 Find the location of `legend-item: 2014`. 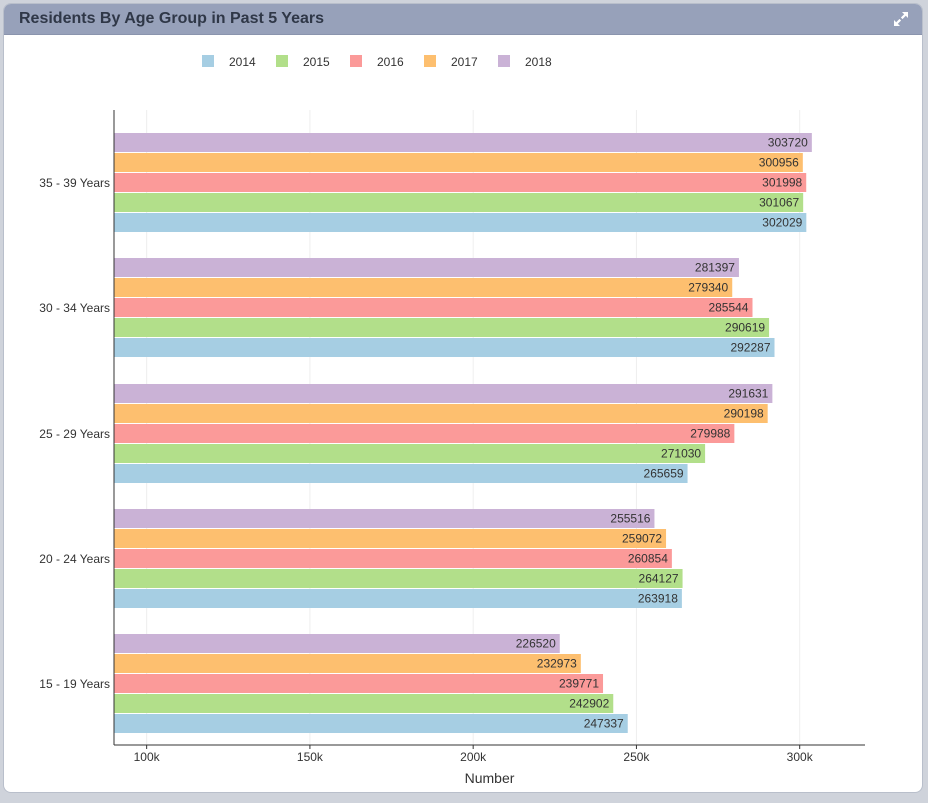

legend-item: 2014 is located at coordinates (229, 62).